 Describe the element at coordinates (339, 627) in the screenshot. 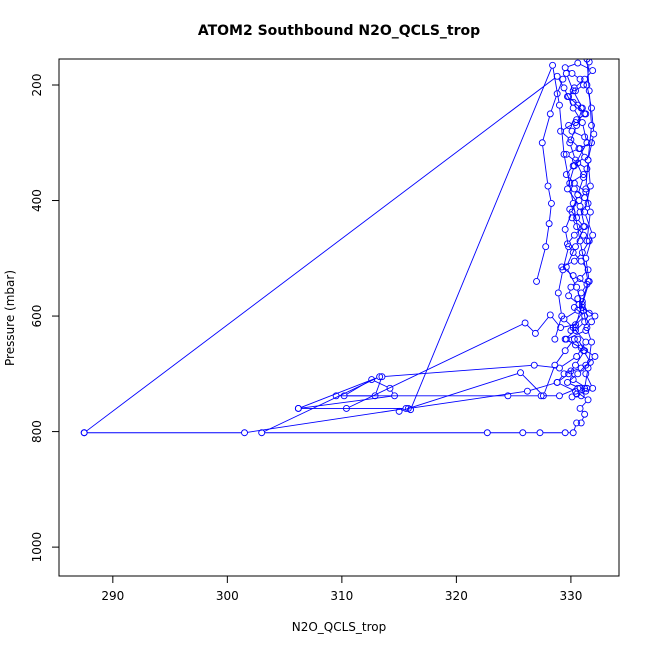

I see `x-axis-label: N2O_QCLS_trop` at that location.